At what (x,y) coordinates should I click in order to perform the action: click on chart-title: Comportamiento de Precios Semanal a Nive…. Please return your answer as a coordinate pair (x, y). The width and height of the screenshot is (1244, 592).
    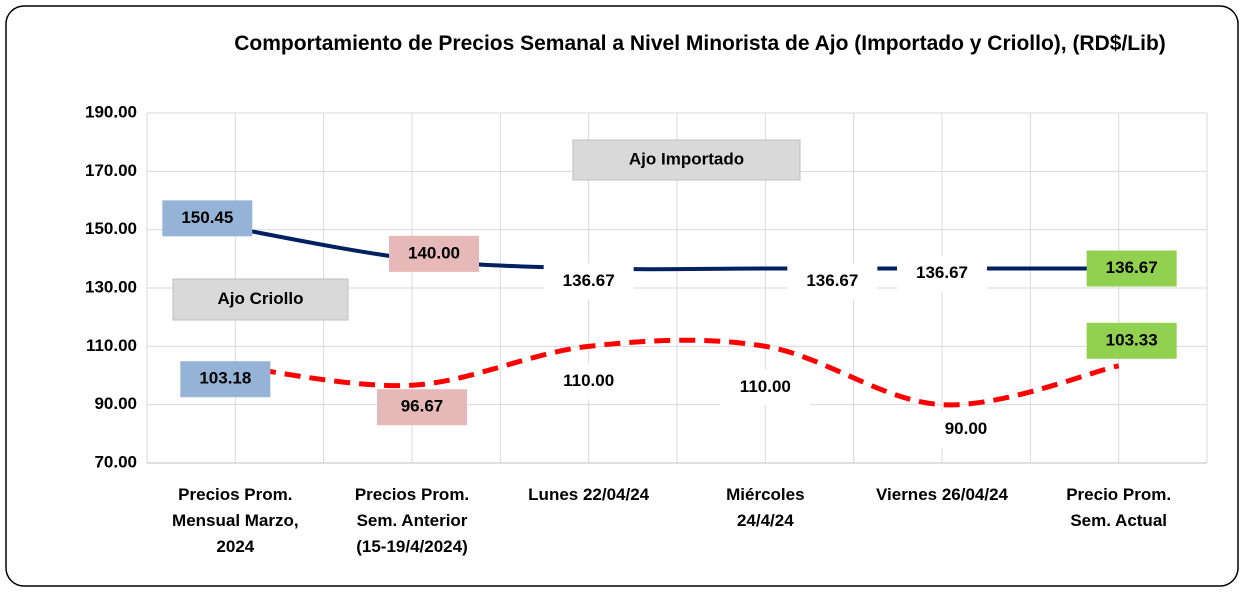
    Looking at the image, I should click on (700, 43).